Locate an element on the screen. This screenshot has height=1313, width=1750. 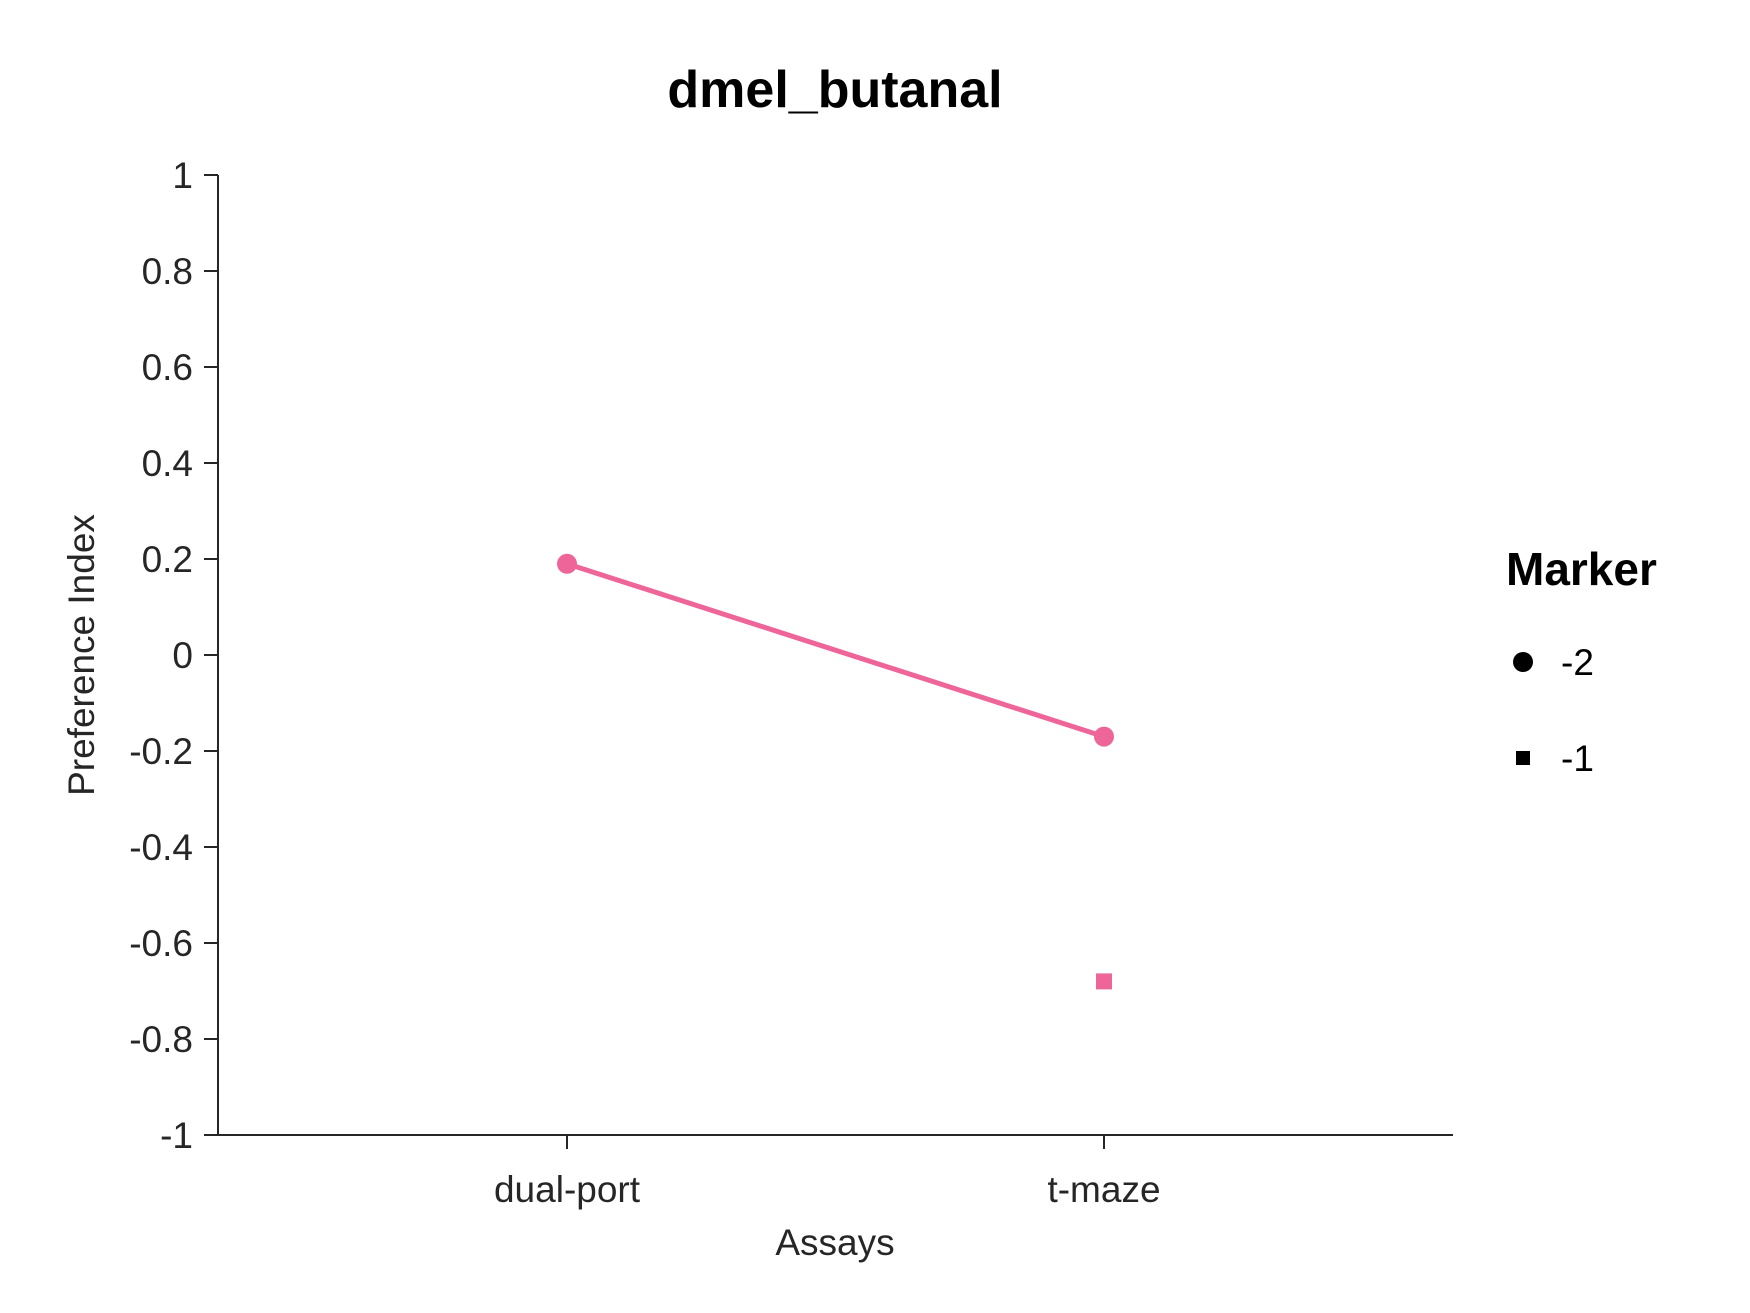
y-tick-label: -0.4 is located at coordinates (161, 847).